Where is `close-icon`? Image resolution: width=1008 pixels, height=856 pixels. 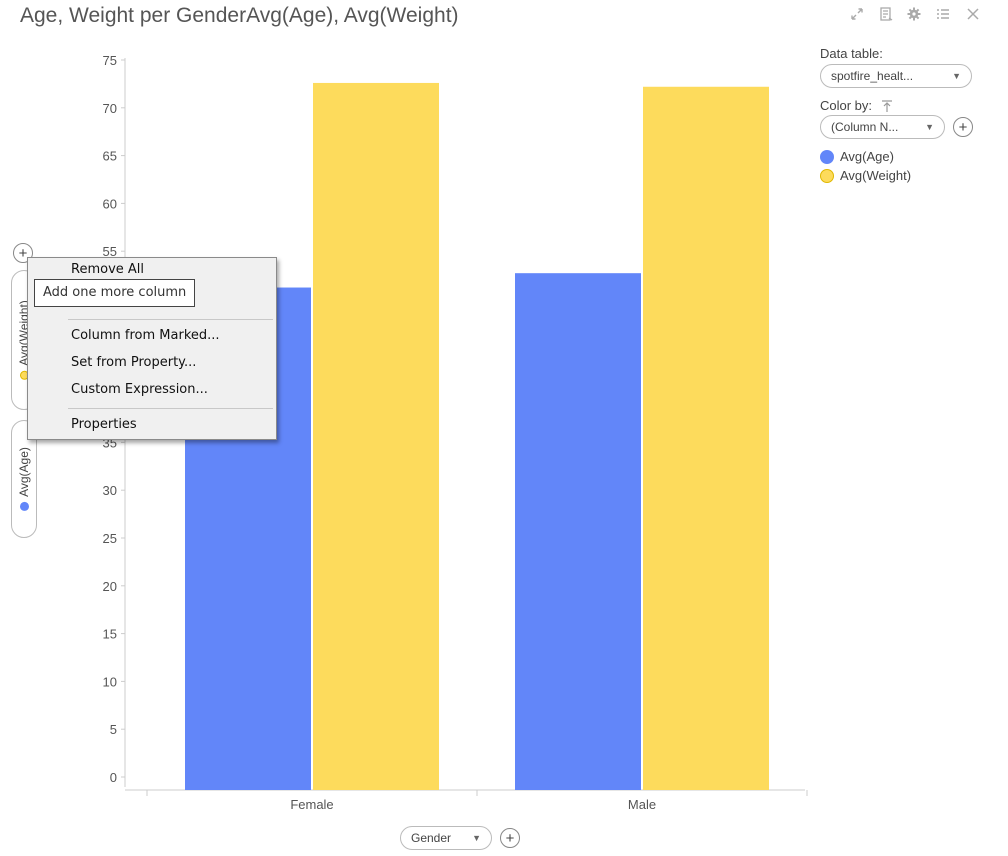 close-icon is located at coordinates (973, 15).